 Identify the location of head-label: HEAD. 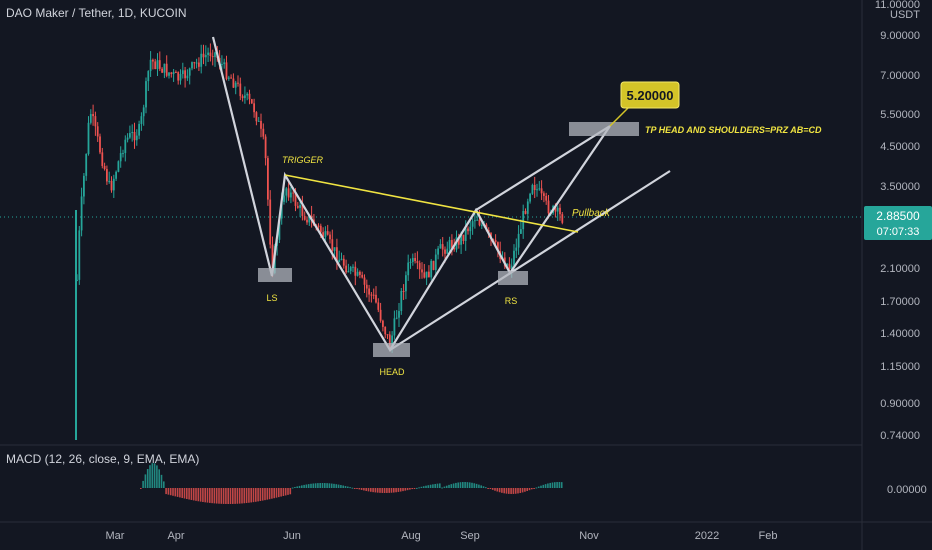
(392, 372).